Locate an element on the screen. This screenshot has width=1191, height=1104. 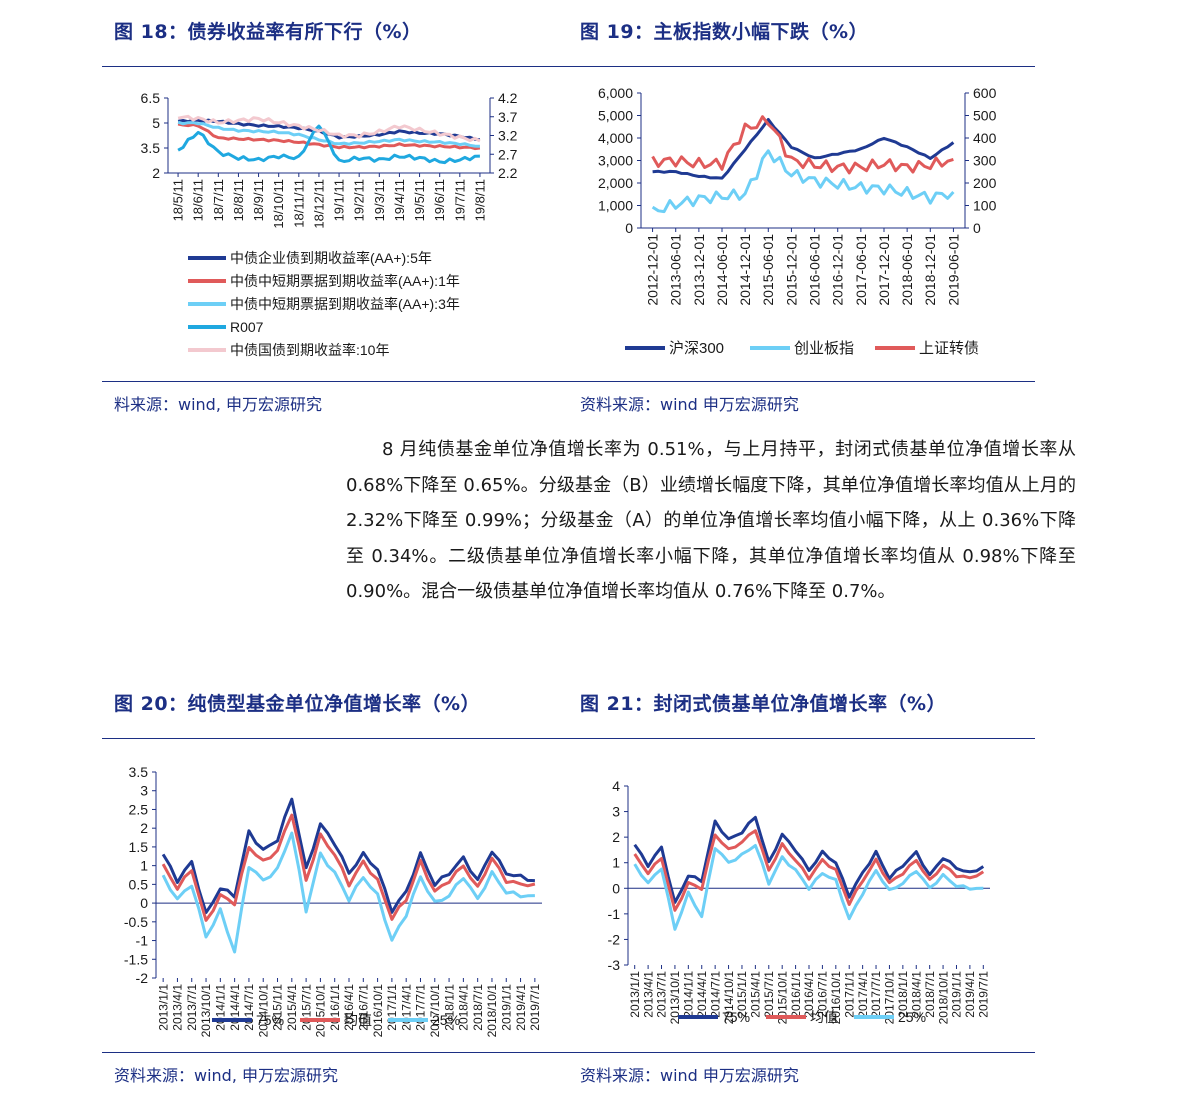
x-tick-label: 2017-06-01 is located at coordinates (861, 270).